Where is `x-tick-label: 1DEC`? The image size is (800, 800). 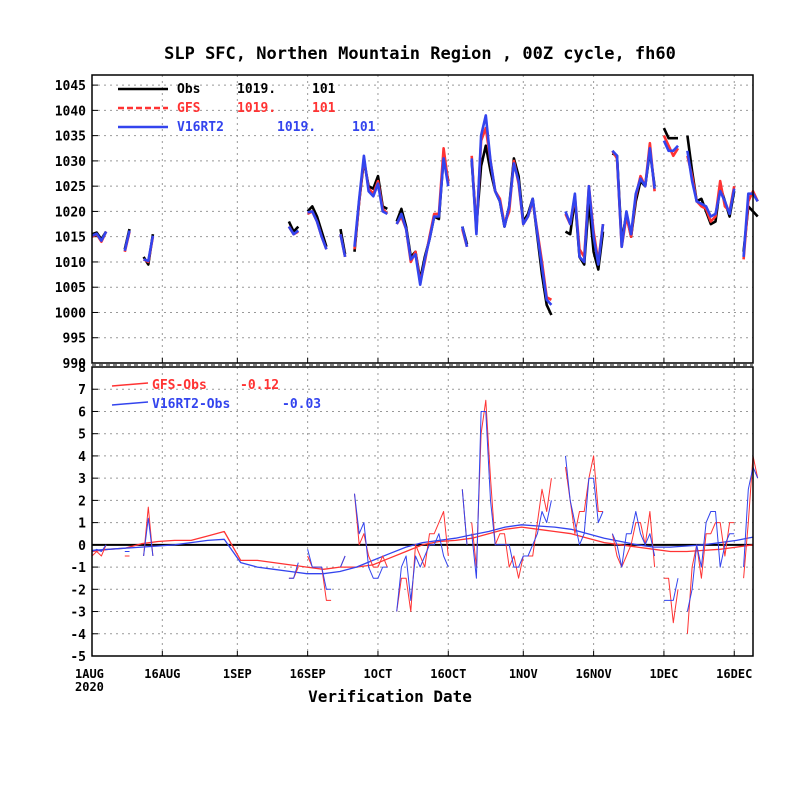 x-tick-label: 1DEC is located at coordinates (663, 674).